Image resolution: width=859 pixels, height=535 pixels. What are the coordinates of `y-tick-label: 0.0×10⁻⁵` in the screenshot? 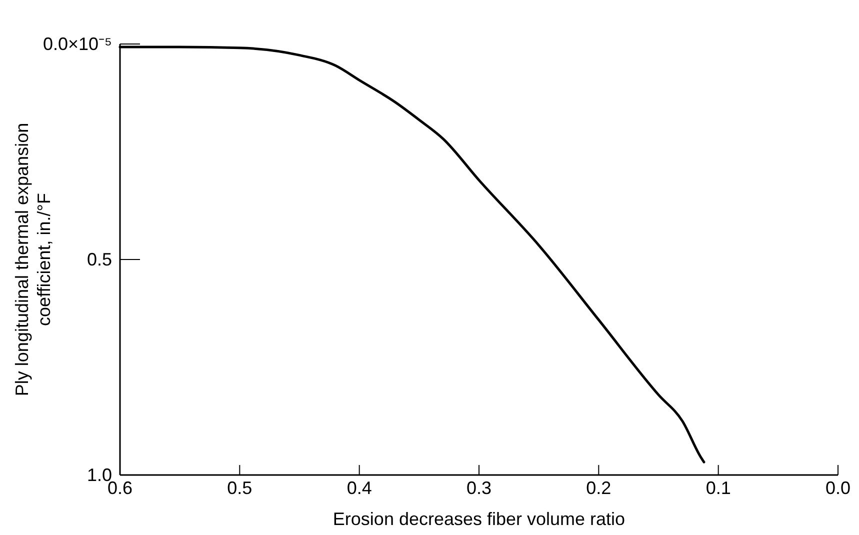 It's located at (77, 44).